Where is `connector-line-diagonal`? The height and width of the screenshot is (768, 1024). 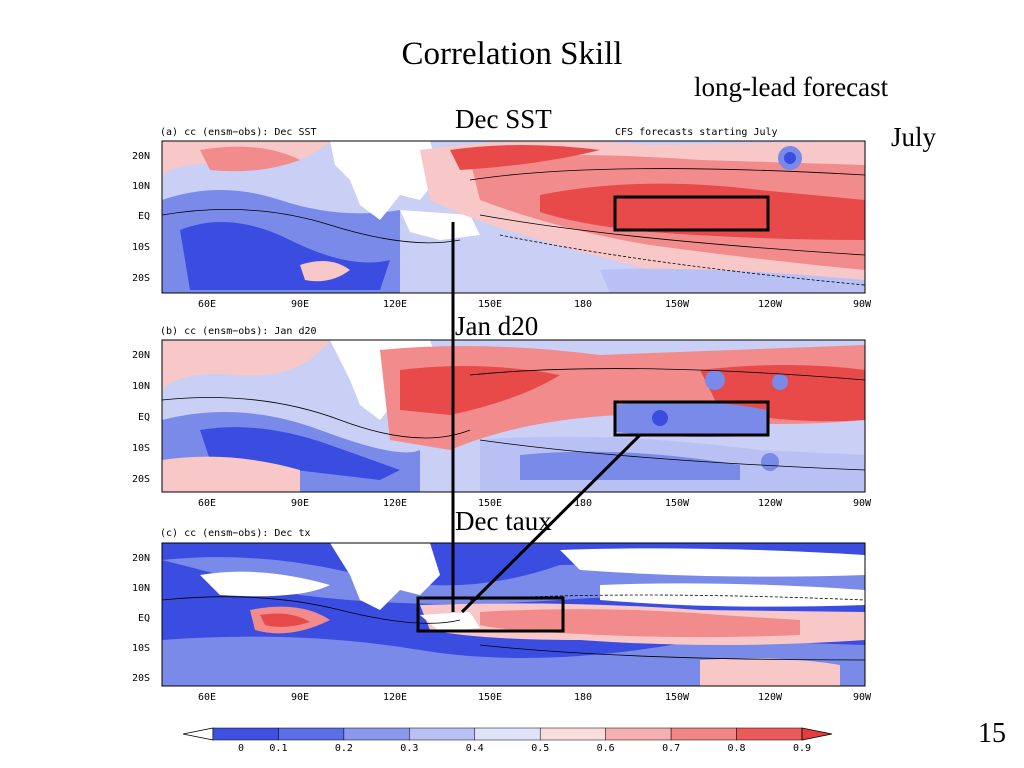 connector-line-diagonal is located at coordinates (551, 523).